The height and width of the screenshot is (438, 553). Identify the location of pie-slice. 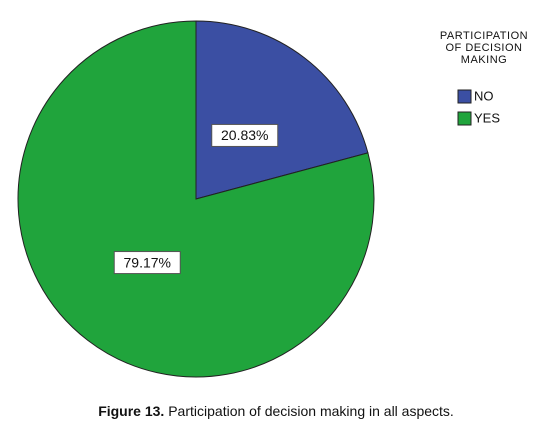
(282, 110).